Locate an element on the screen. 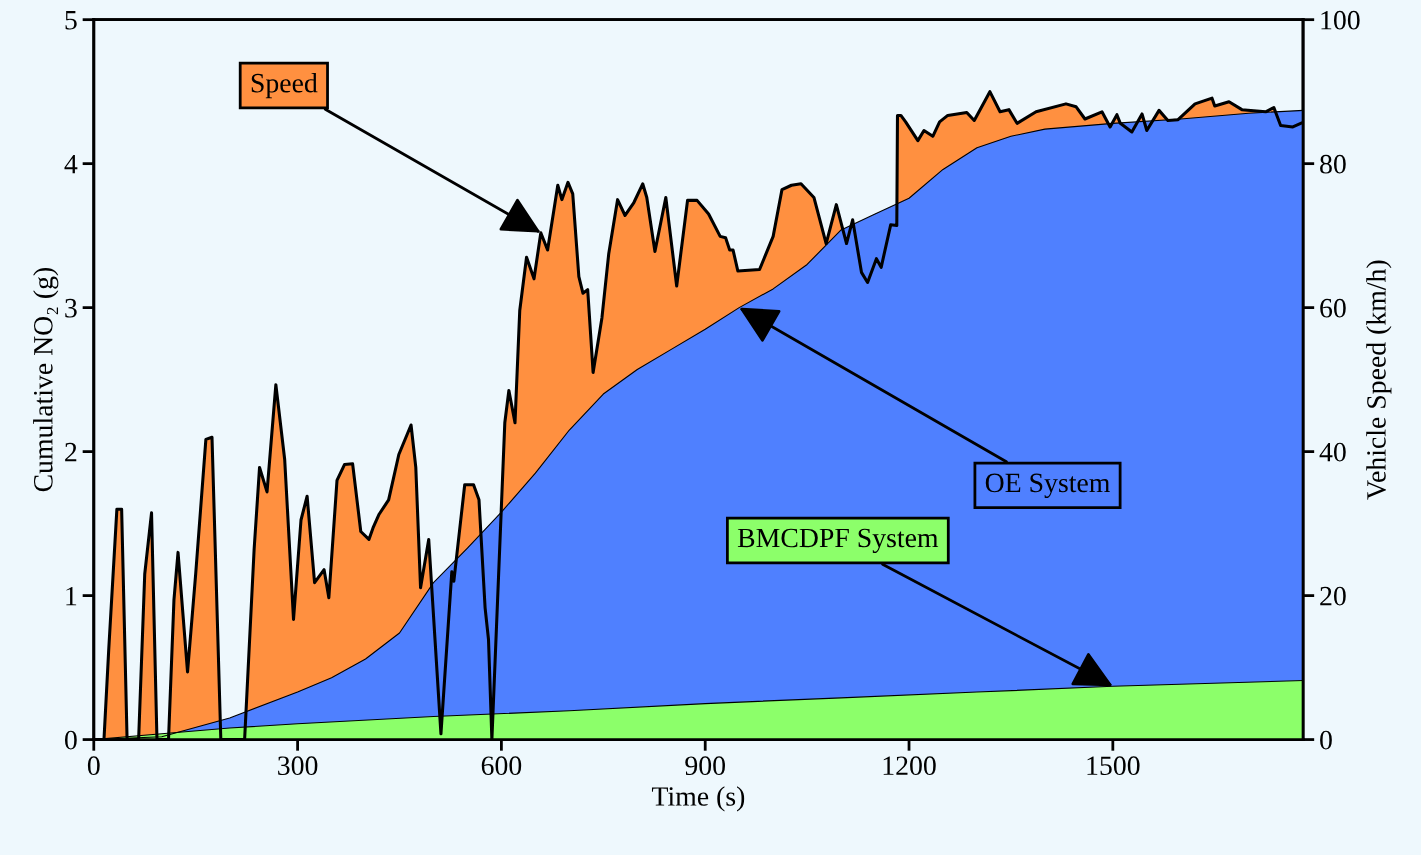  y-tick-label: 4 is located at coordinates (71, 164).